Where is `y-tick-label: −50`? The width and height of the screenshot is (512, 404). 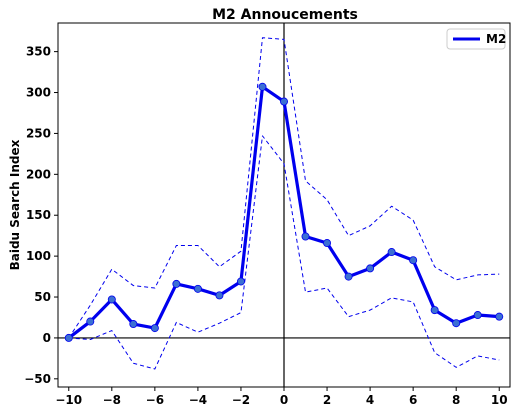 y-tick-label: −50 is located at coordinates (37, 379).